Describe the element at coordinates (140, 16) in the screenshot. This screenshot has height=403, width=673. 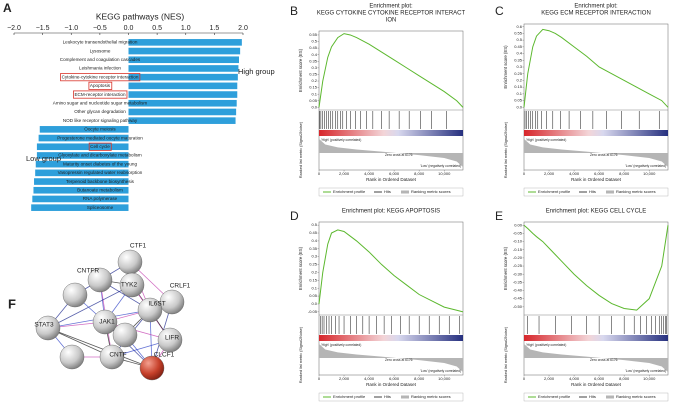
I see `chart-title: KEGG pathways (NES)` at that location.